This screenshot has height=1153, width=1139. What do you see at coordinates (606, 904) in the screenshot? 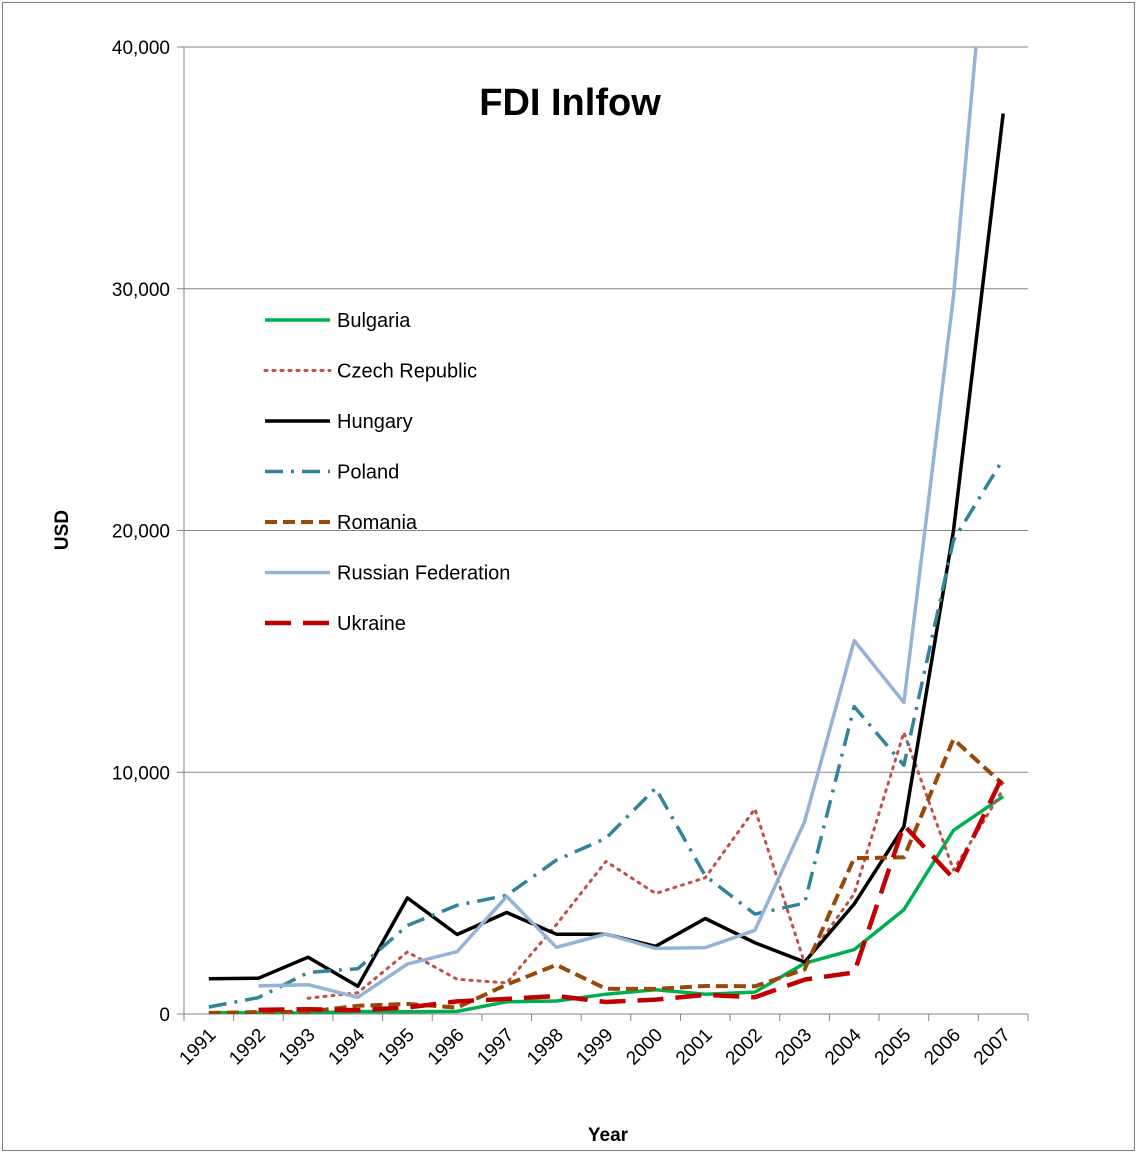
I see `series-line-bulgaria` at bounding box center [606, 904].